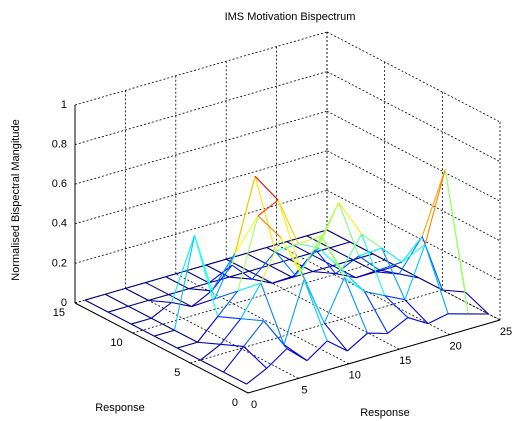 The height and width of the screenshot is (421, 520). What do you see at coordinates (64, 105) in the screenshot?
I see `z-tick-label: 1` at bounding box center [64, 105].